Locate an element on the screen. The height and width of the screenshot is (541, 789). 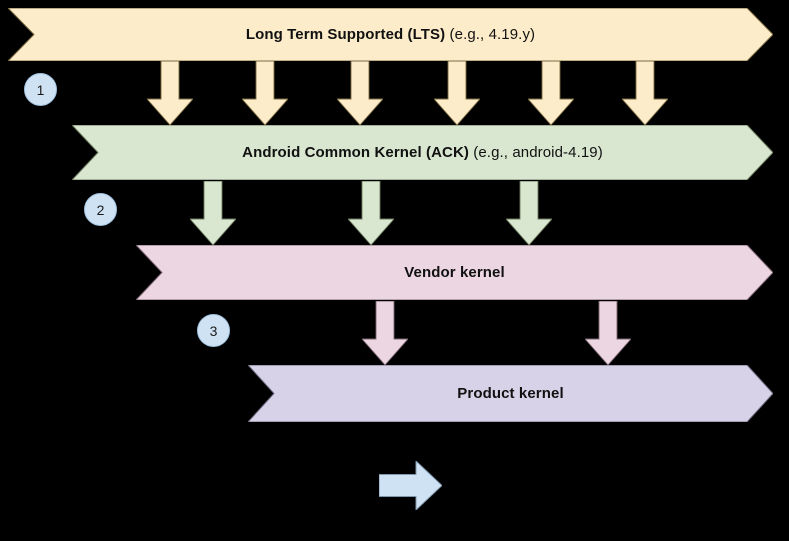
band-product: Product kernel is located at coordinates (510, 393).